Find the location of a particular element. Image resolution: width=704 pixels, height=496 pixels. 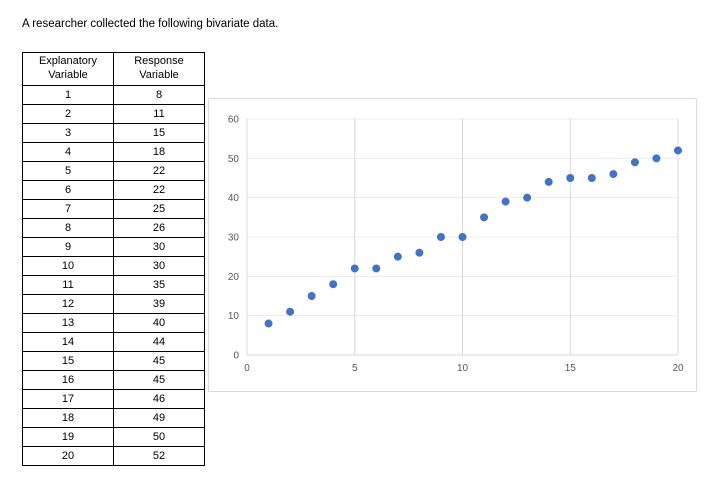

table-cell: 12 is located at coordinates (68, 303).